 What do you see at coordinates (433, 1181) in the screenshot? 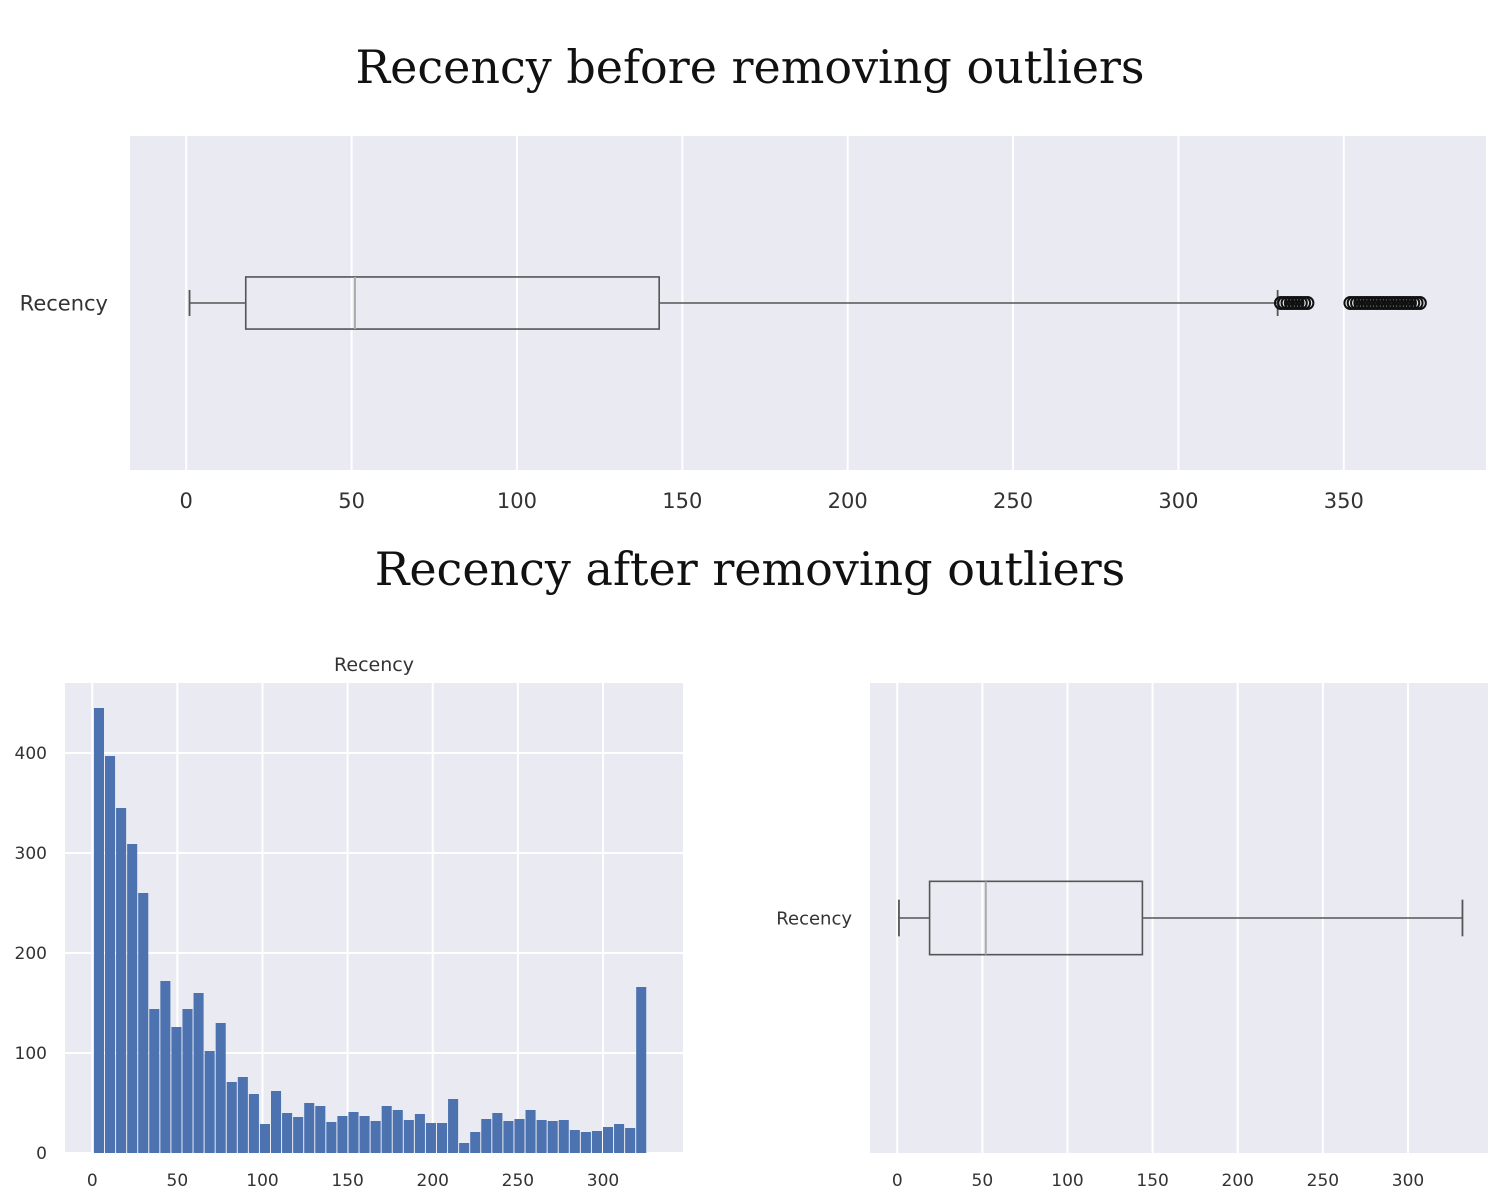
I see `x-tick-label-2: 200` at bounding box center [433, 1181].